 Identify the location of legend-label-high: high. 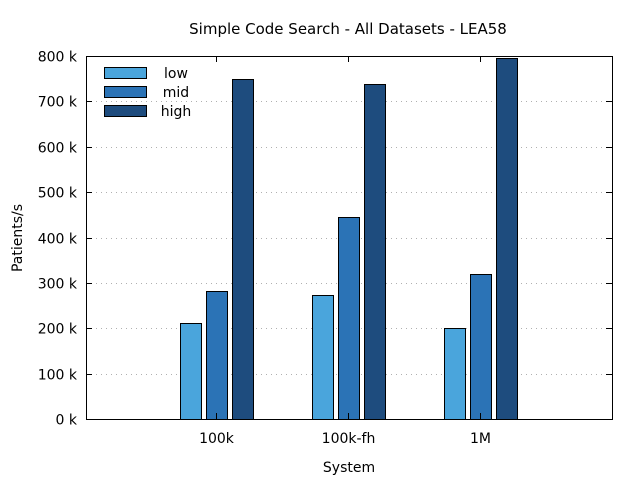
(176, 112).